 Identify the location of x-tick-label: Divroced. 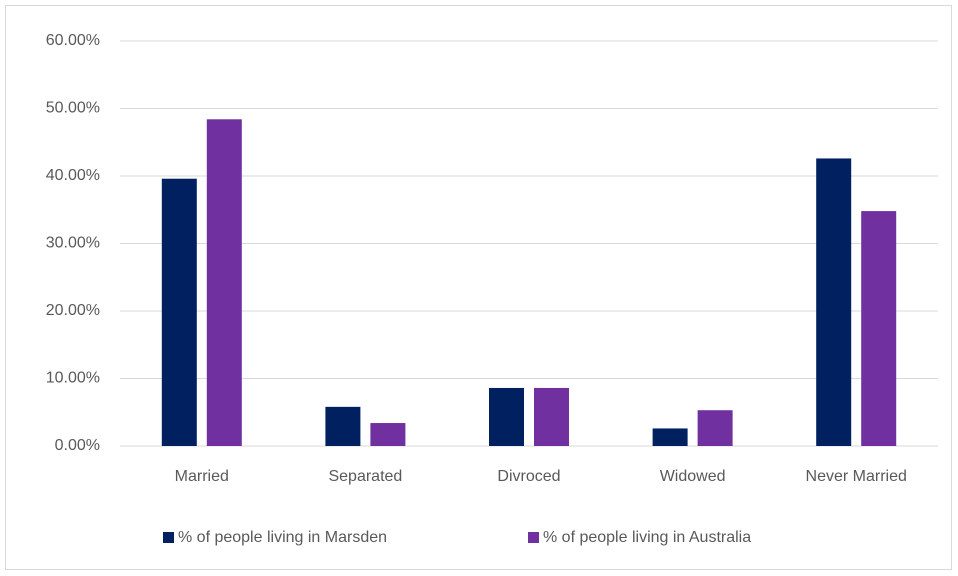
(528, 476).